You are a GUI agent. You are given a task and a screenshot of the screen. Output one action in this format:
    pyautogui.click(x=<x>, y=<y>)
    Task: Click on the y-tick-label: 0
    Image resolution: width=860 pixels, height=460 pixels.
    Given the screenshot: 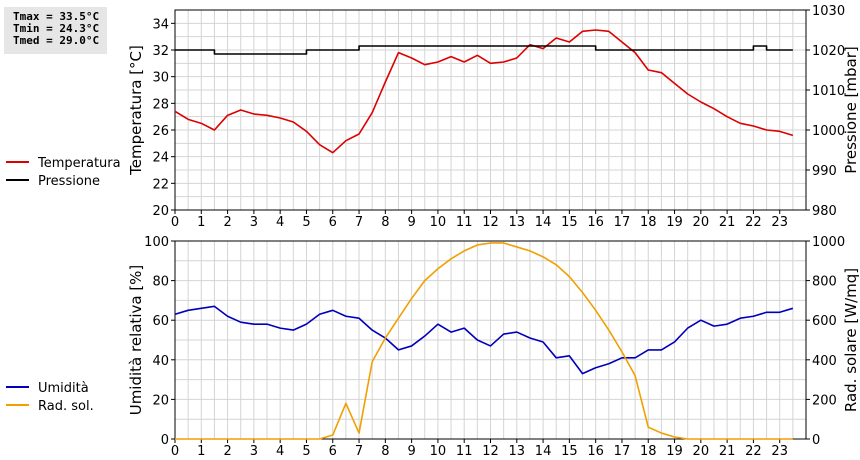 What is the action you would take?
    pyautogui.click(x=165, y=440)
    